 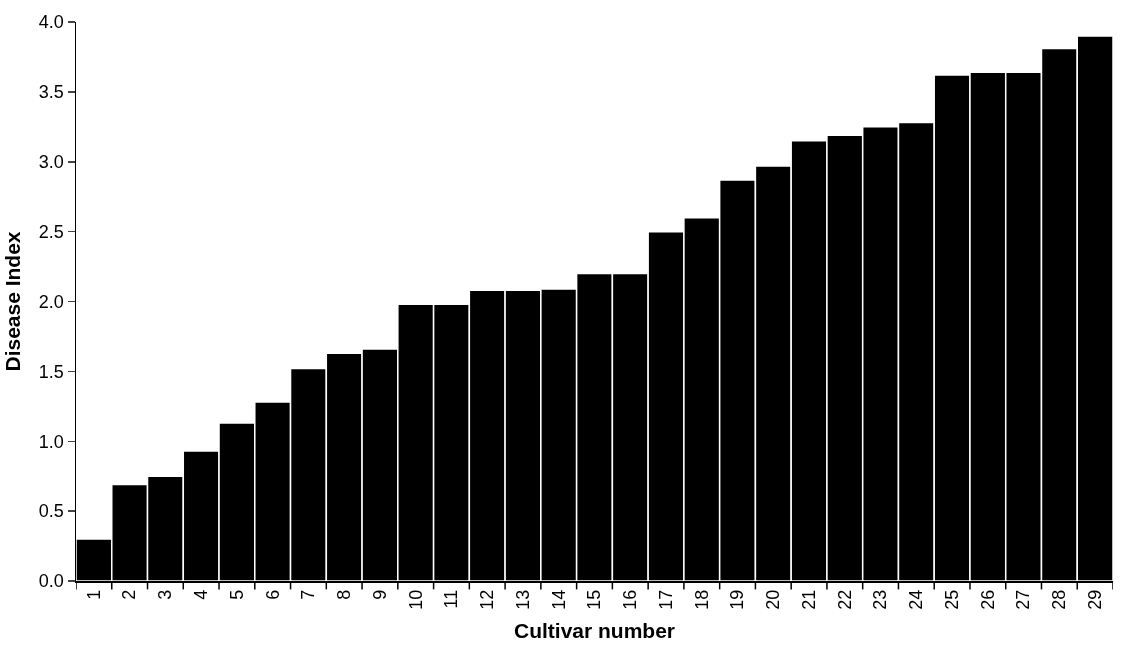 What do you see at coordinates (13, 301) in the screenshot?
I see `y-axis-title: Disease Index` at bounding box center [13, 301].